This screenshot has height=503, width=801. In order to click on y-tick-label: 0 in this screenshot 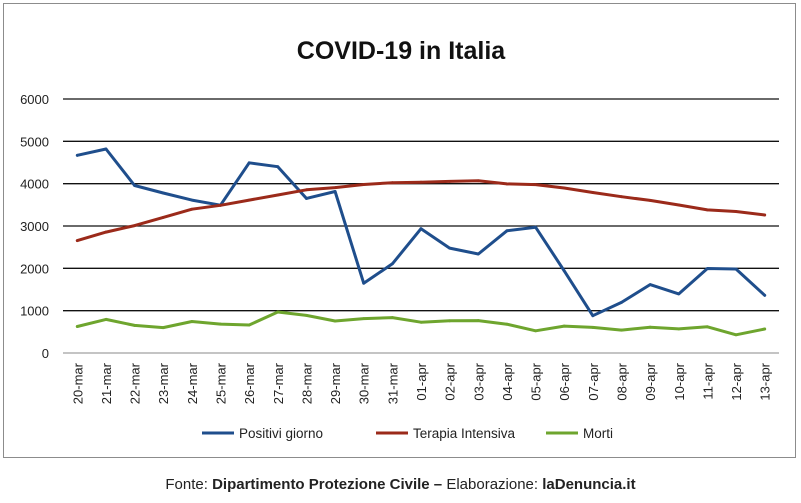, I will do `click(45, 353)`.